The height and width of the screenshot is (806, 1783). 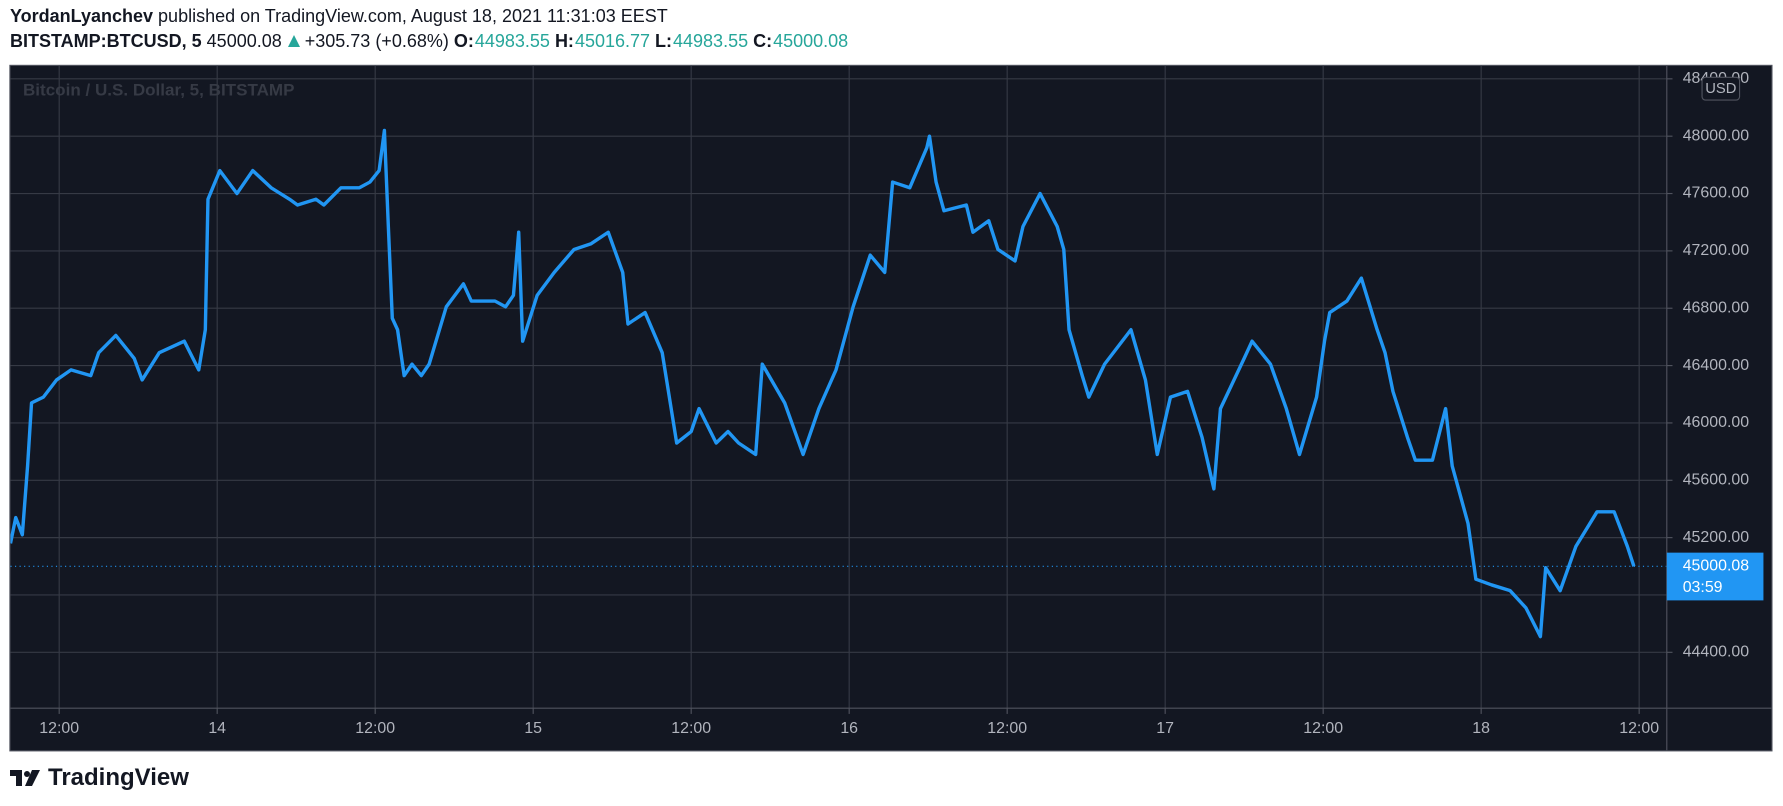 I want to click on usd-badge, so click(x=1721, y=88).